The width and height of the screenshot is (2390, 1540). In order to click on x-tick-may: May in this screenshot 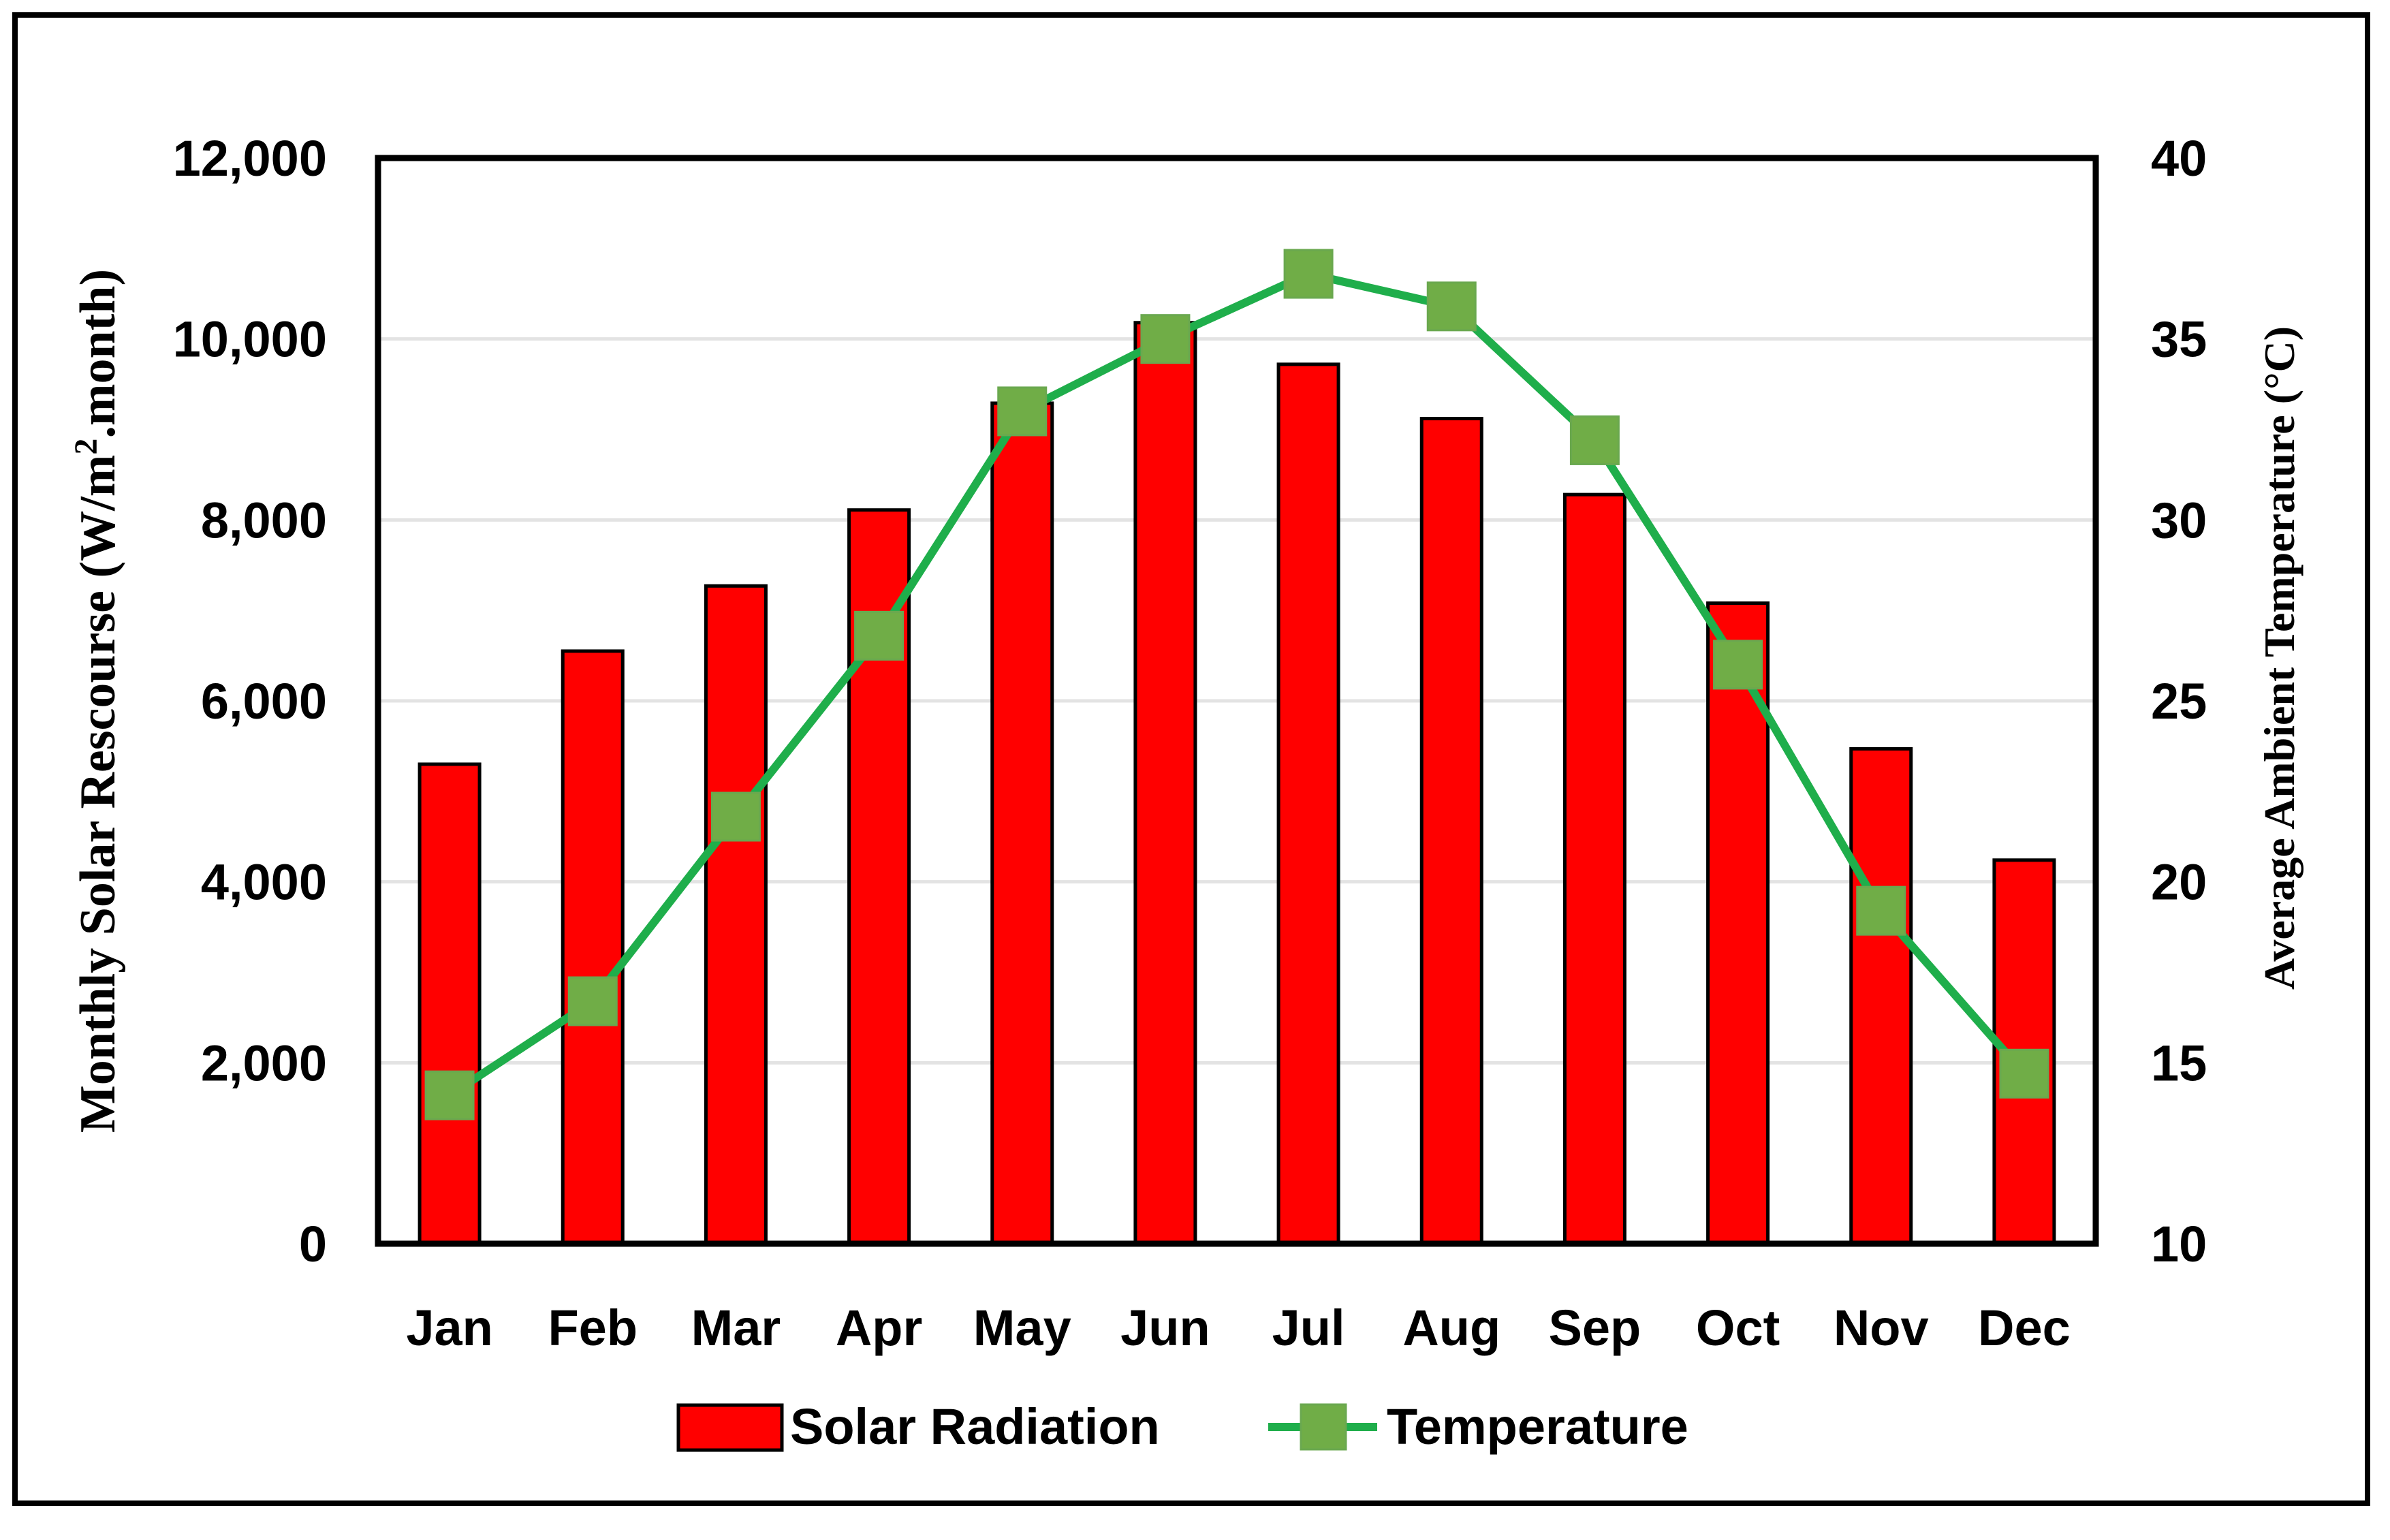, I will do `click(1022, 1328)`.